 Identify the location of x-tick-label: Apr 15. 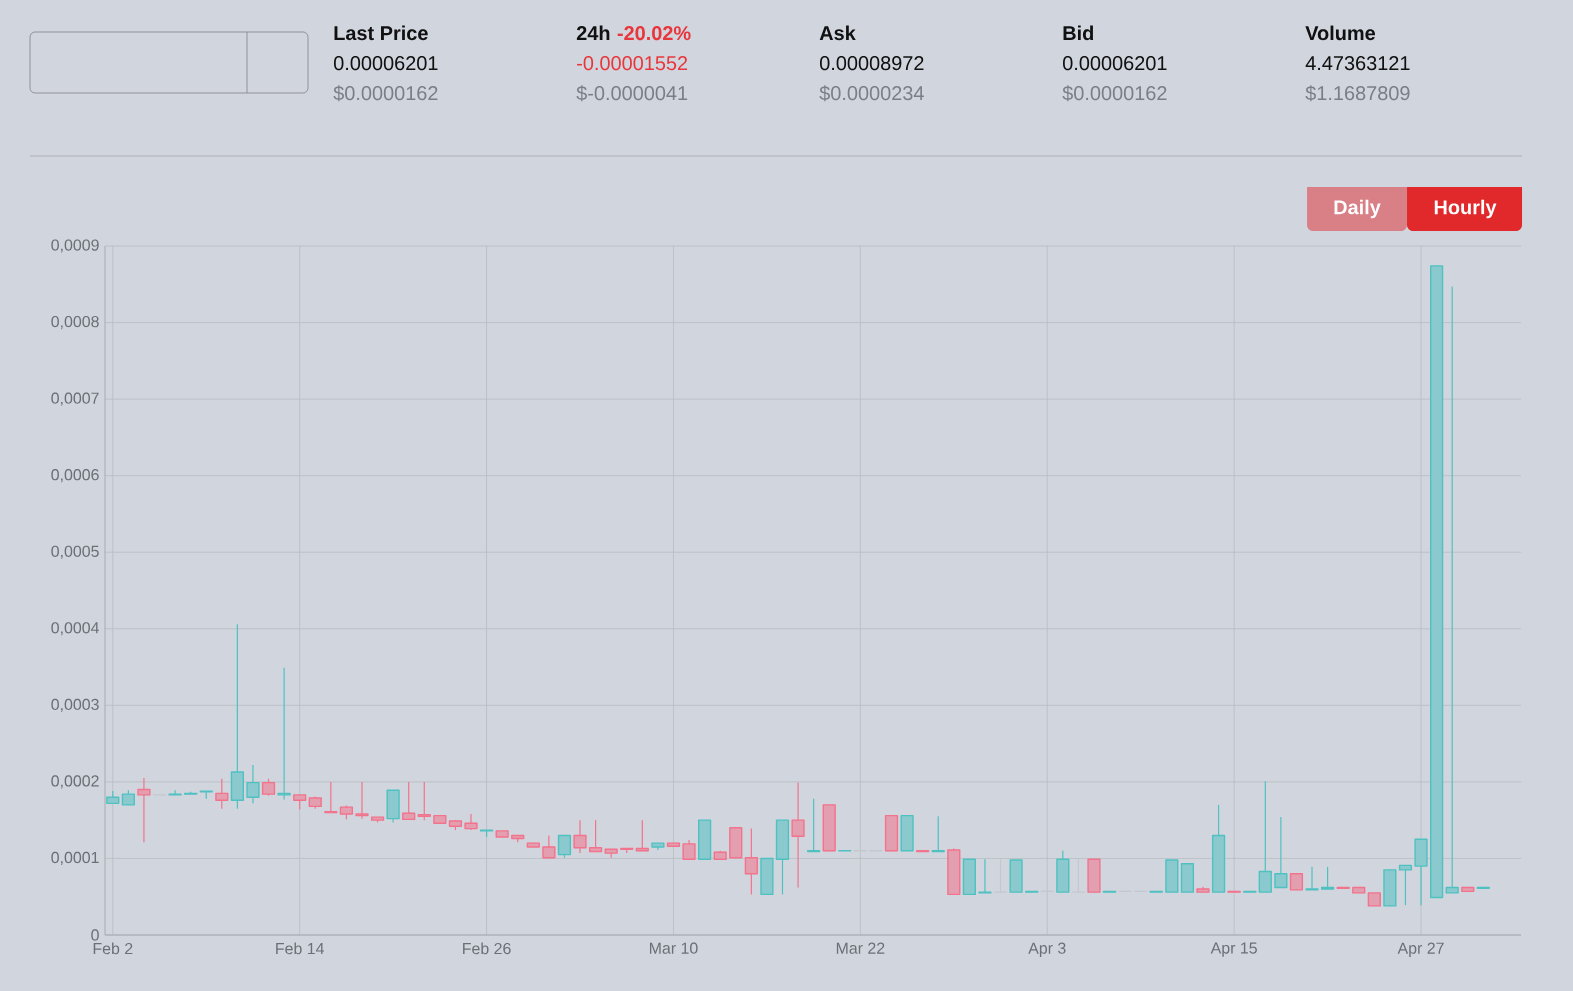
(1233, 949).